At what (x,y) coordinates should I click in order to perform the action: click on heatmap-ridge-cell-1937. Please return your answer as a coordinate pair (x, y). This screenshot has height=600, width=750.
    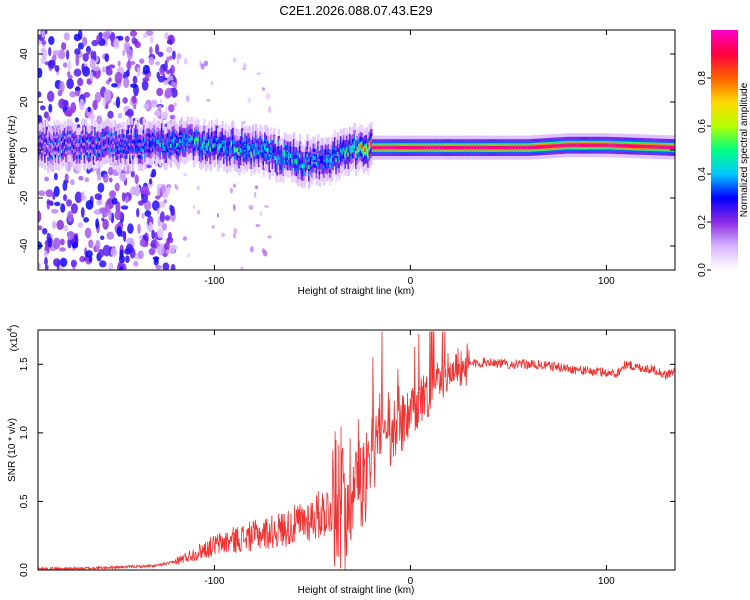
    Looking at the image, I should click on (376, 147).